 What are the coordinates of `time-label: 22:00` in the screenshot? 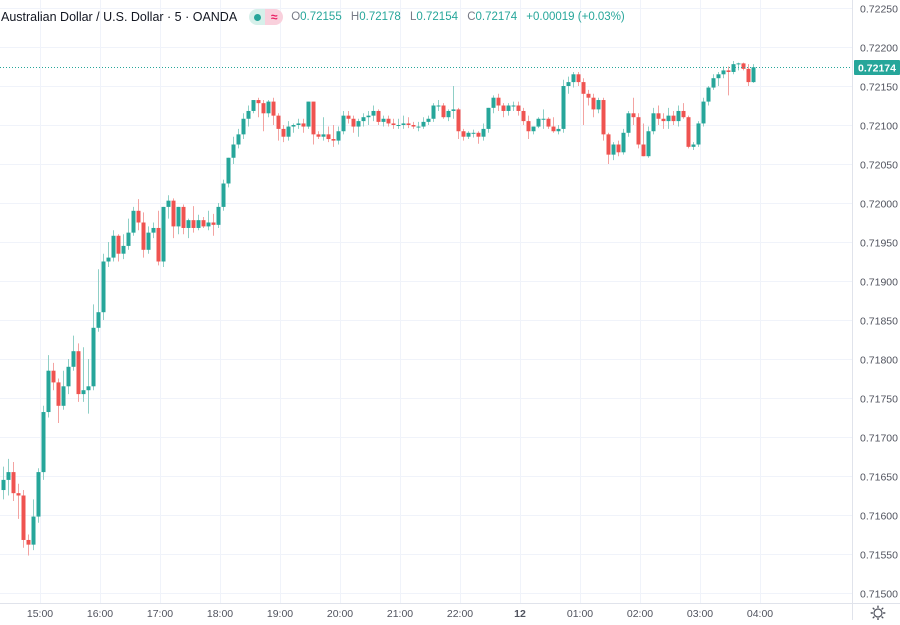 It's located at (460, 614).